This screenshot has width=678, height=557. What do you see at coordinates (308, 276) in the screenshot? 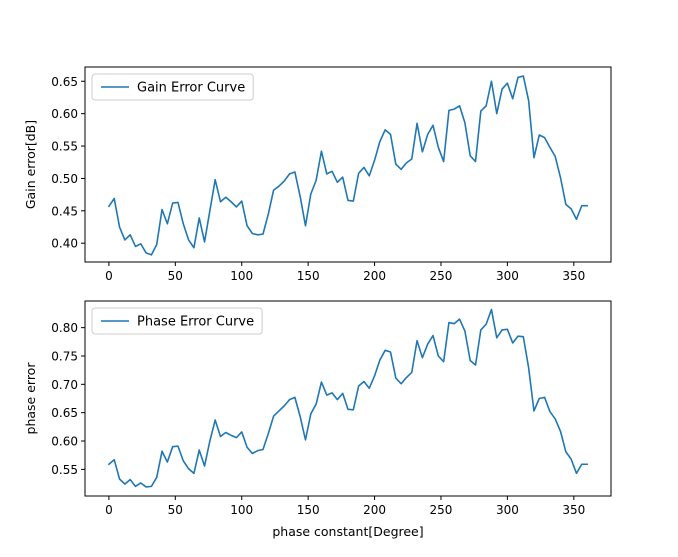
I see `gain-error-x-tick-label: 150` at bounding box center [308, 276].